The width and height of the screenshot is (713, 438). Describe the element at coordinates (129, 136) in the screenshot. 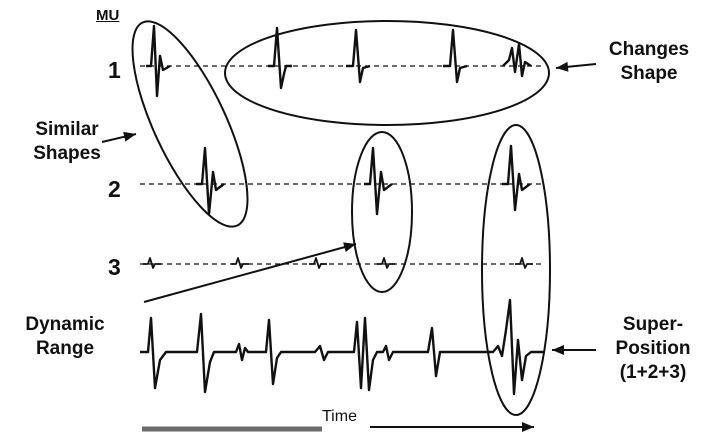

I see `arrow-similar-shapes-head` at that location.